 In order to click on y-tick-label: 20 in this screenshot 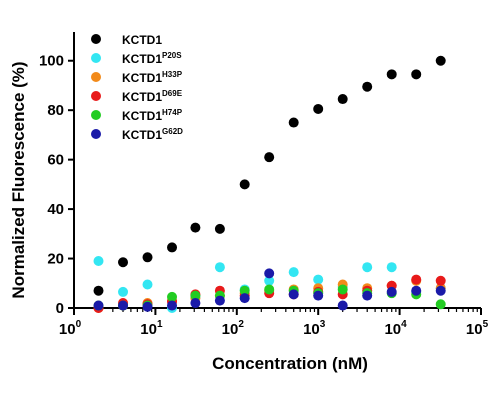, I will do `click(55, 259)`.